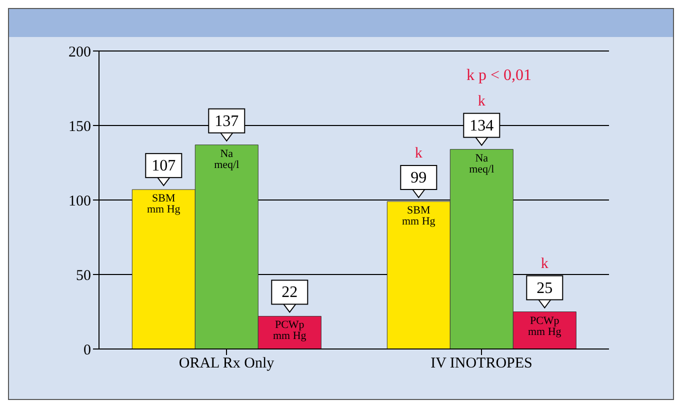 Image resolution: width=680 pixels, height=406 pixels. Describe the element at coordinates (87, 350) in the screenshot. I see `y-tick-label: 0` at that location.